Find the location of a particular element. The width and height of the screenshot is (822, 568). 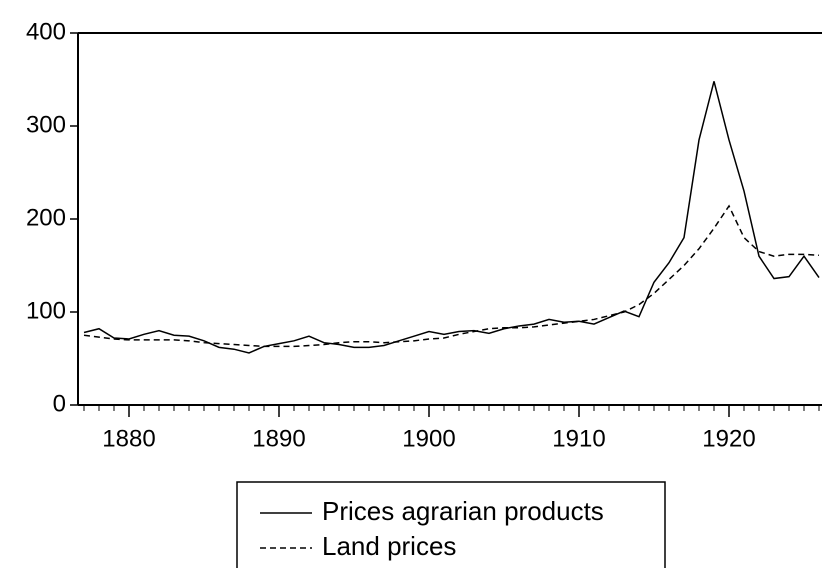

y-tick-label: 300 is located at coordinates (46, 124).